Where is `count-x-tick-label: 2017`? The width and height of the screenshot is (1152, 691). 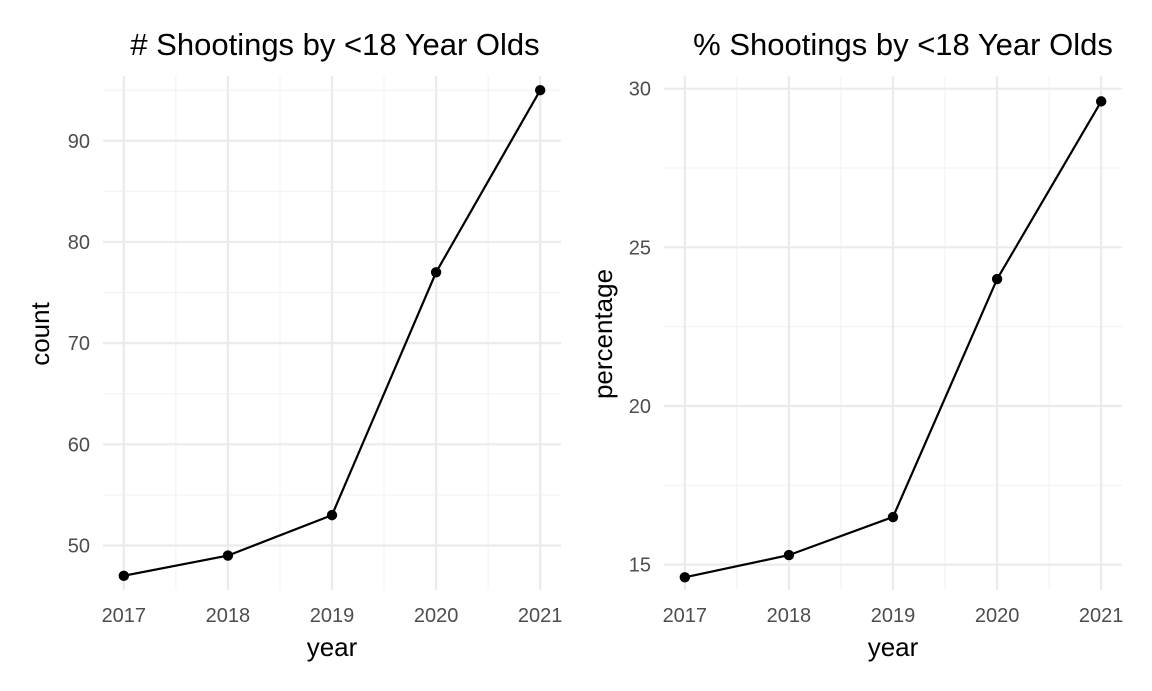
count-x-tick-label: 2017 is located at coordinates (124, 616).